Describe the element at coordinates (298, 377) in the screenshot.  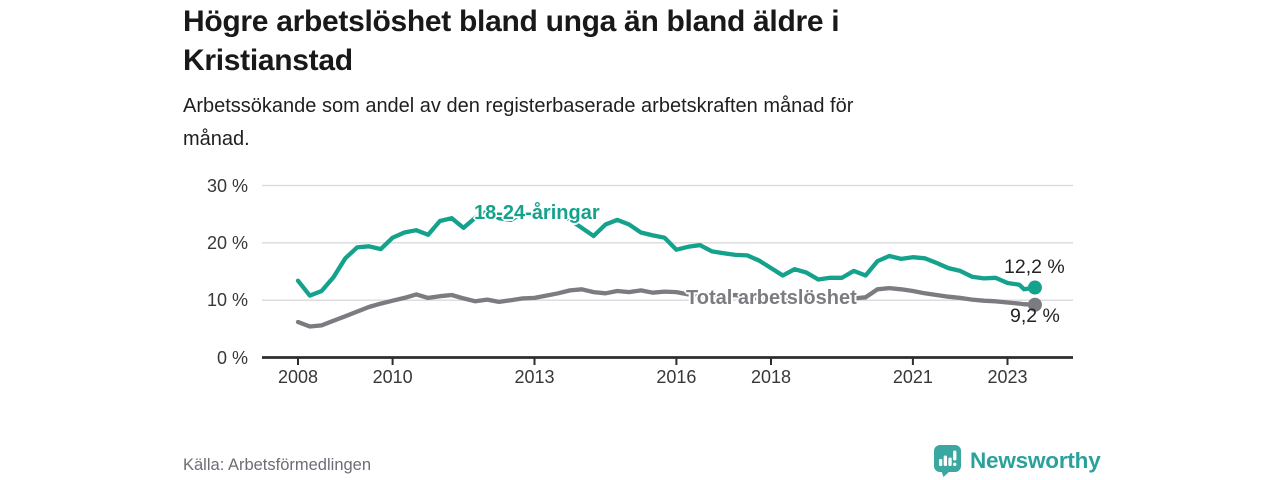
I see `x-tick-label: 2008` at that location.